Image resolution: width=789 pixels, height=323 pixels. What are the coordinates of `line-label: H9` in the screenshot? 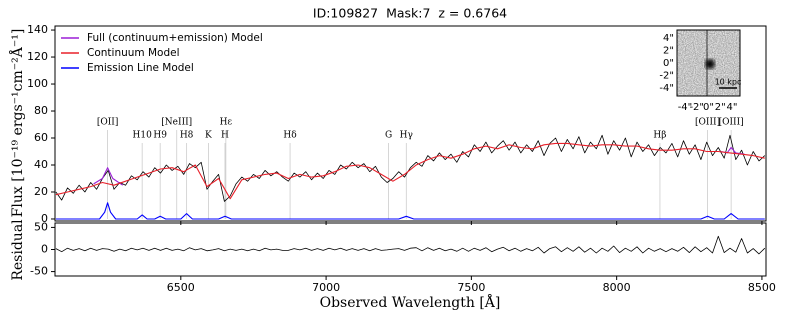 It's located at (160, 136).